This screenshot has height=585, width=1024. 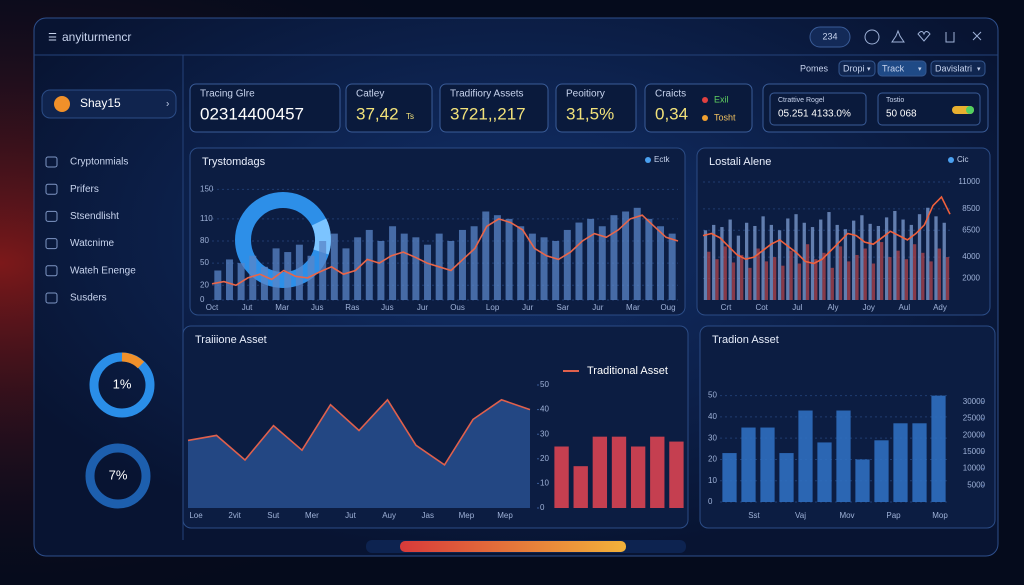 What do you see at coordinates (350, 515) in the screenshot?
I see `x-tick-label: Jut` at bounding box center [350, 515].